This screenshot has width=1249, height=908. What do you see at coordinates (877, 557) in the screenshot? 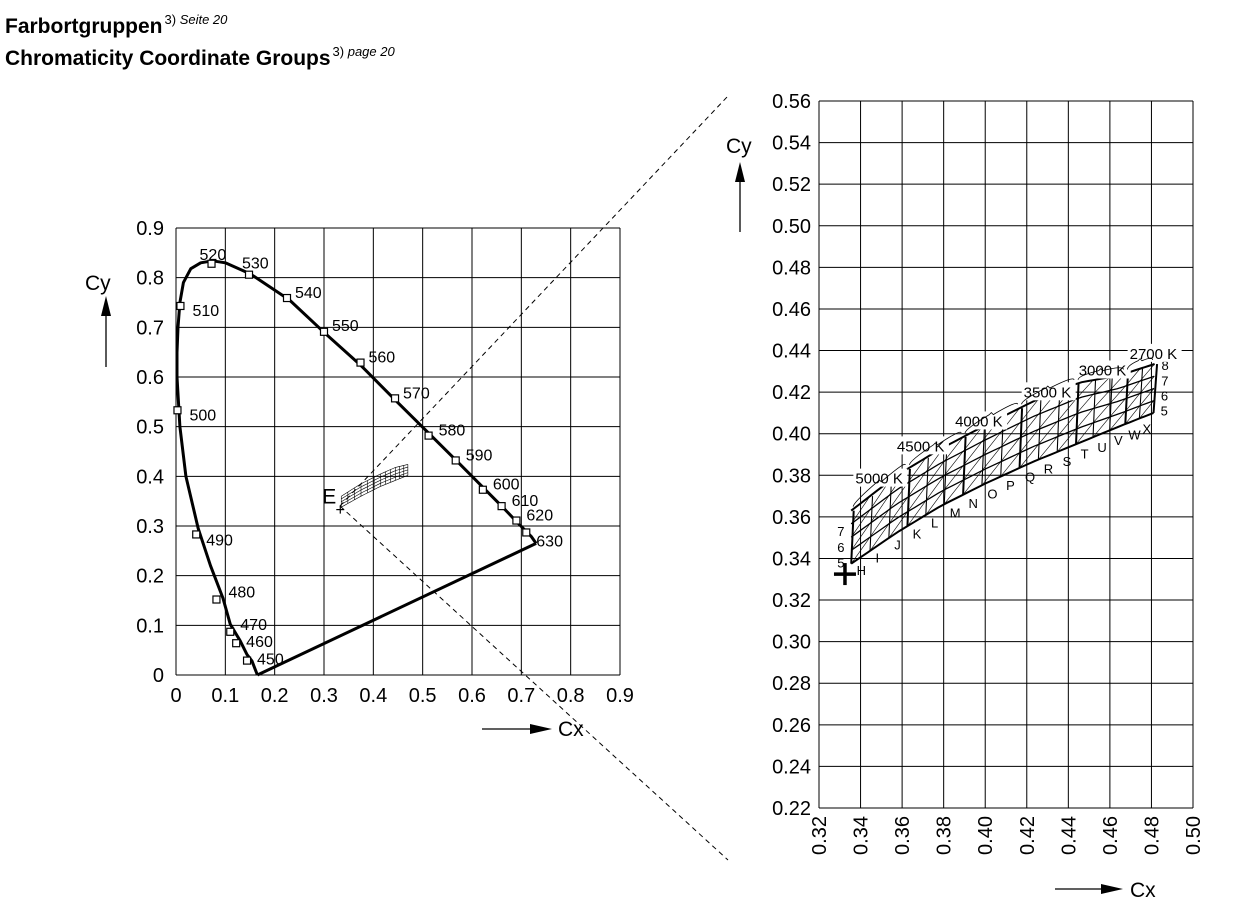
I see `color-group-label: I` at bounding box center [877, 557].